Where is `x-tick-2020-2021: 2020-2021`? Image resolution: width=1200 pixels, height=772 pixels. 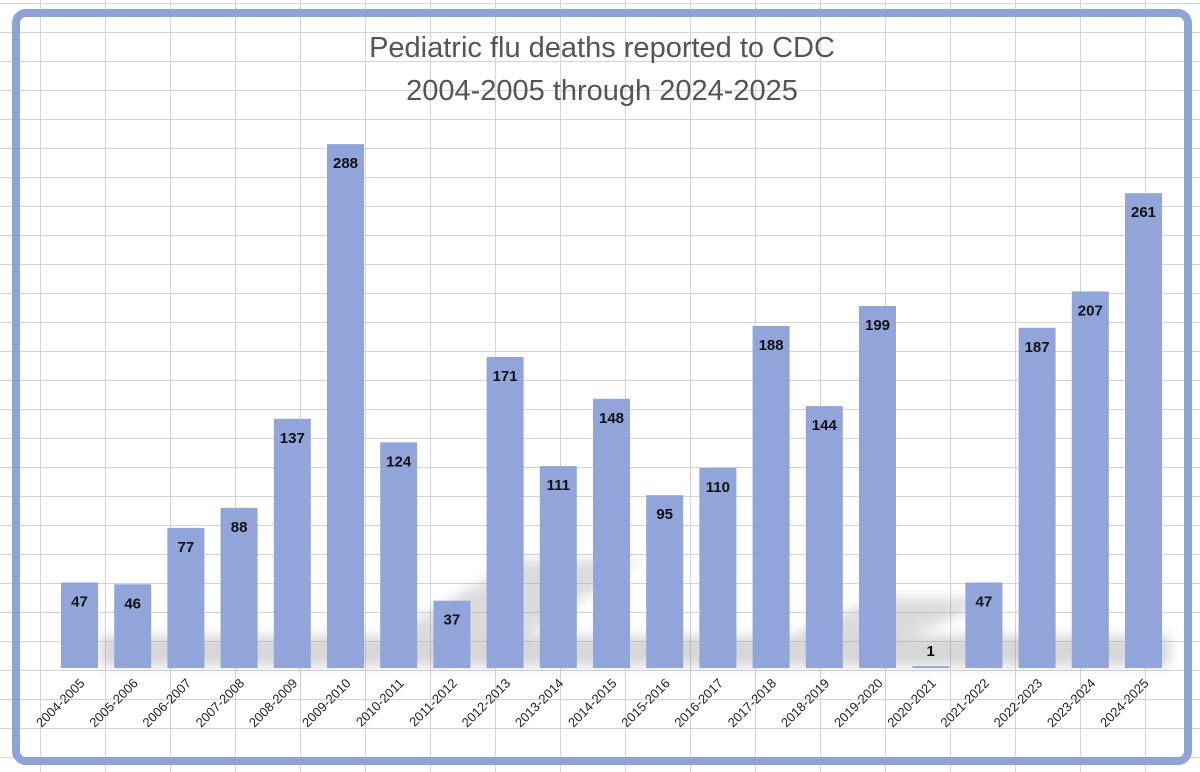
x-tick-2020-2021: 2020-2021 is located at coordinates (911, 703).